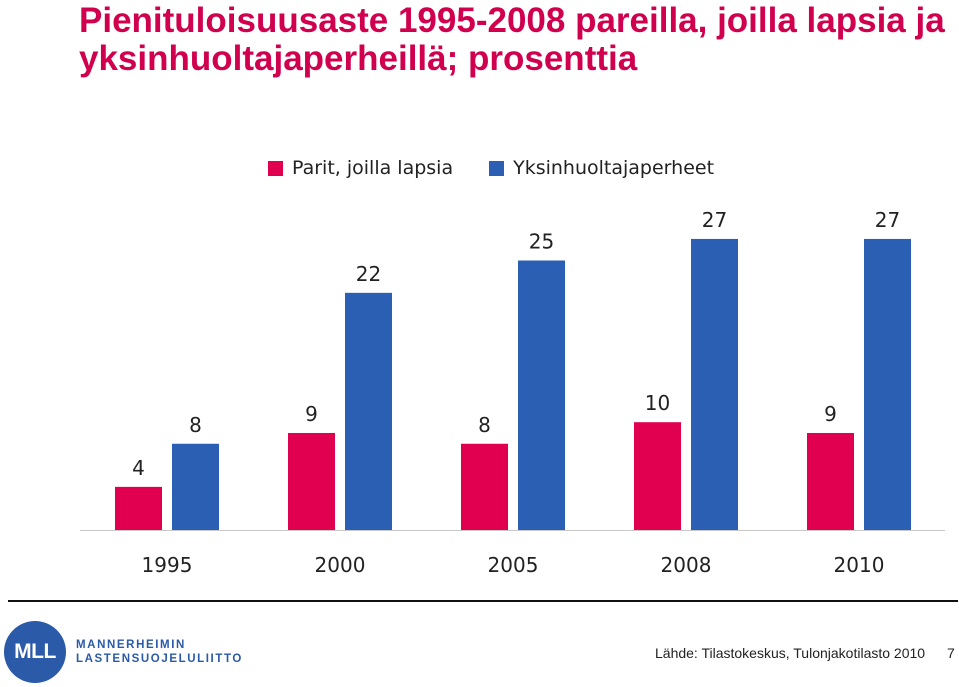 The image size is (959, 687). Describe the element at coordinates (714, 384) in the screenshot. I see `bar-yksinhuoltajat-2008` at that location.